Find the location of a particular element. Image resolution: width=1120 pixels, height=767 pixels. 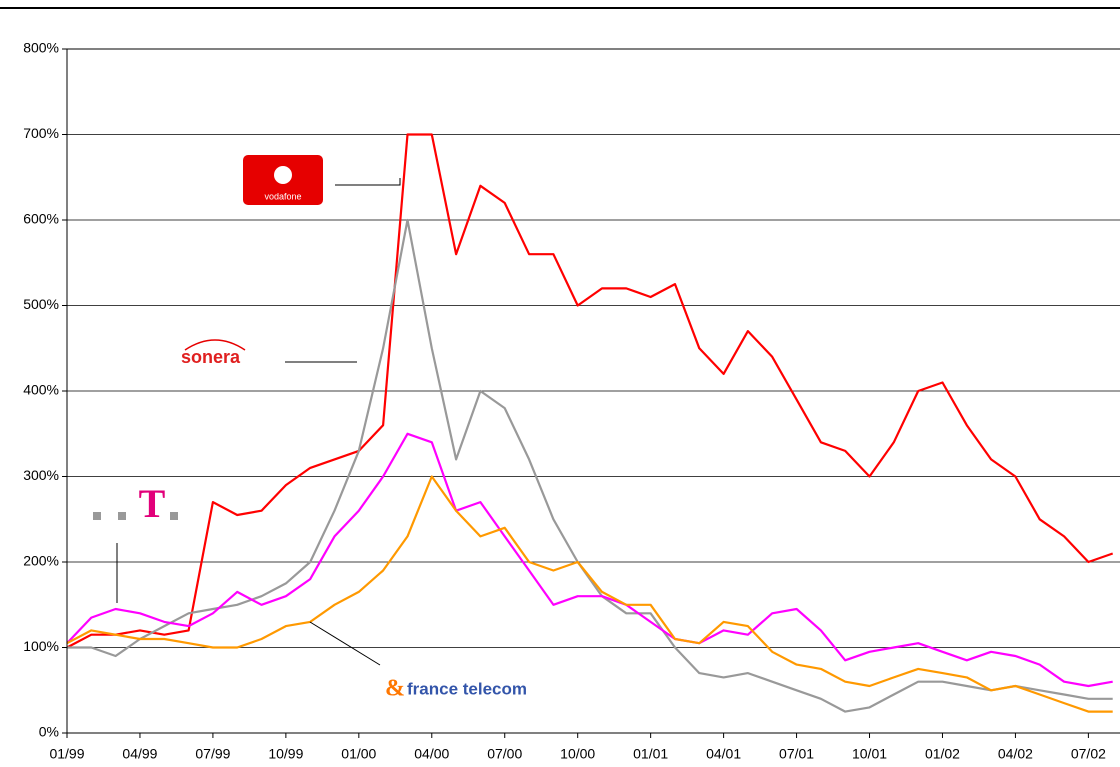

x-tick-label: 01/01 is located at coordinates (650, 754).